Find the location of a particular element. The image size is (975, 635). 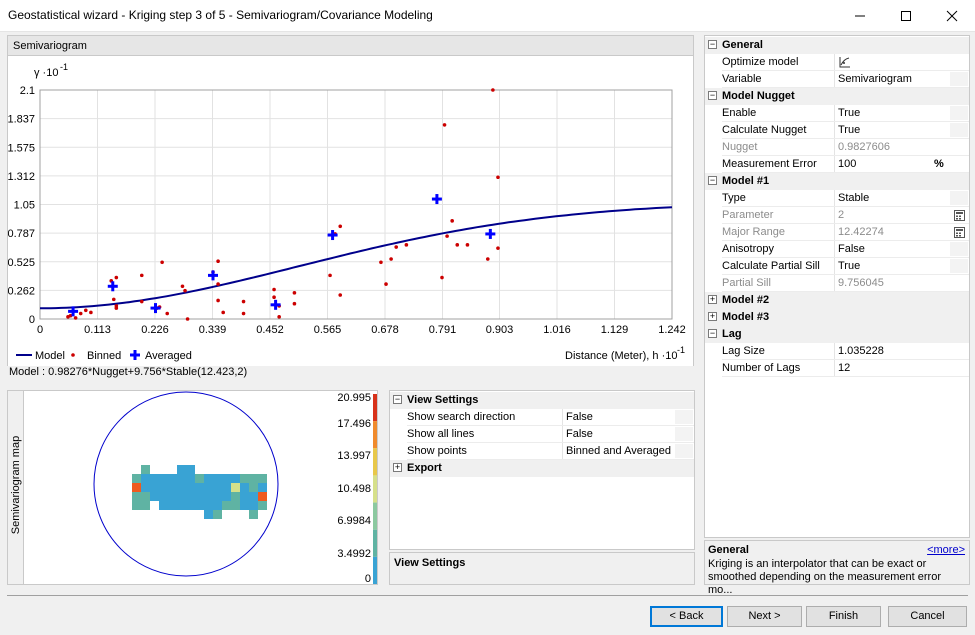

property-value: 9.756045 is located at coordinates (861, 283).